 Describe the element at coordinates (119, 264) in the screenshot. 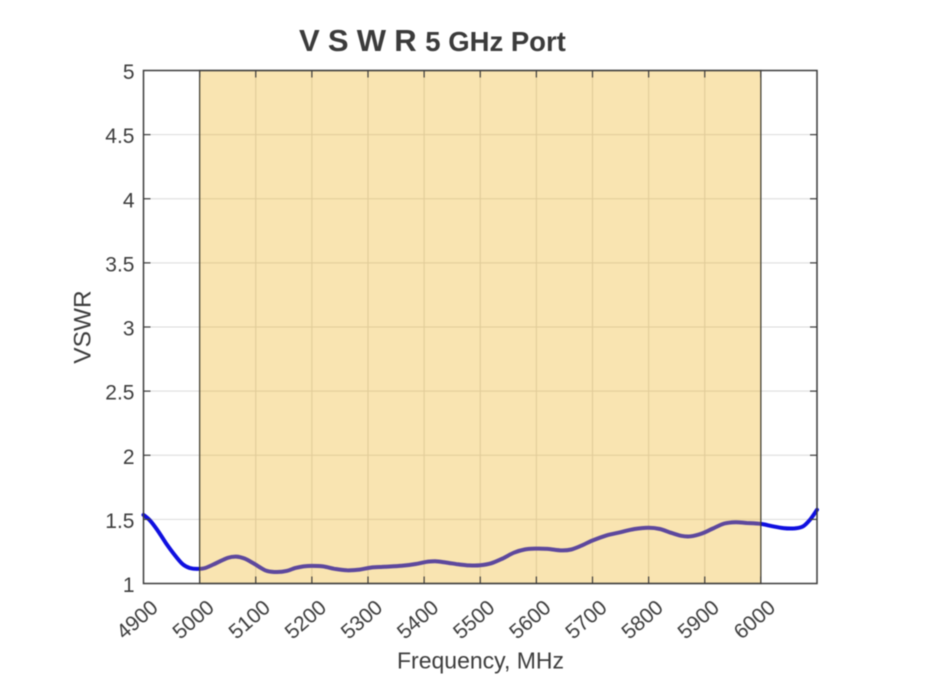

I see `svg-text: 3.5` at that location.